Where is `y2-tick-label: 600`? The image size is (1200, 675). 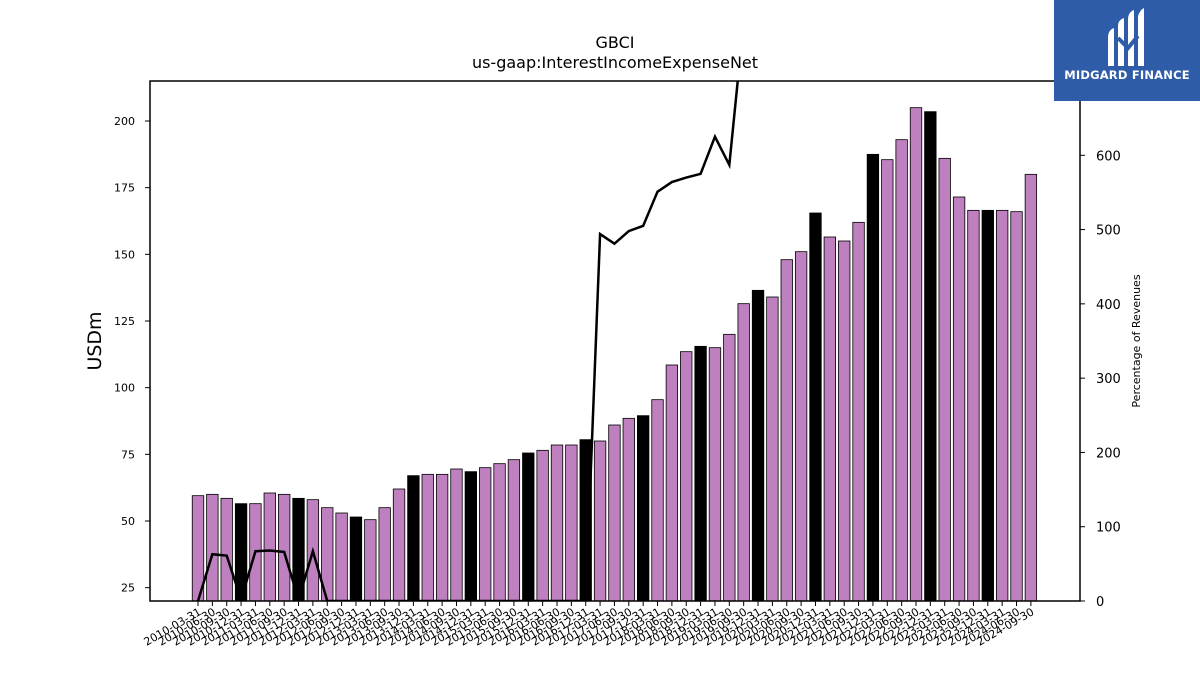
y2-tick-label: 600 is located at coordinates (1108, 156).